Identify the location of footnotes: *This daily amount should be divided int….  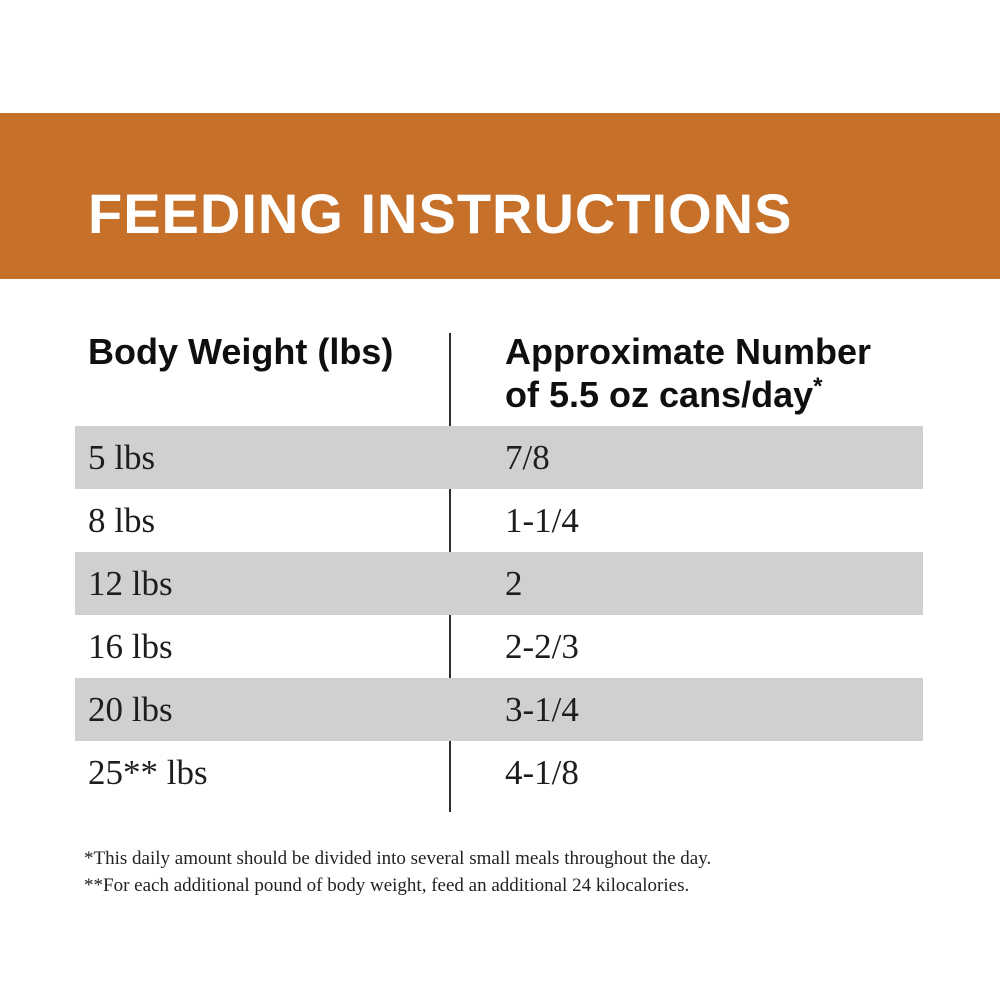
(397, 872).